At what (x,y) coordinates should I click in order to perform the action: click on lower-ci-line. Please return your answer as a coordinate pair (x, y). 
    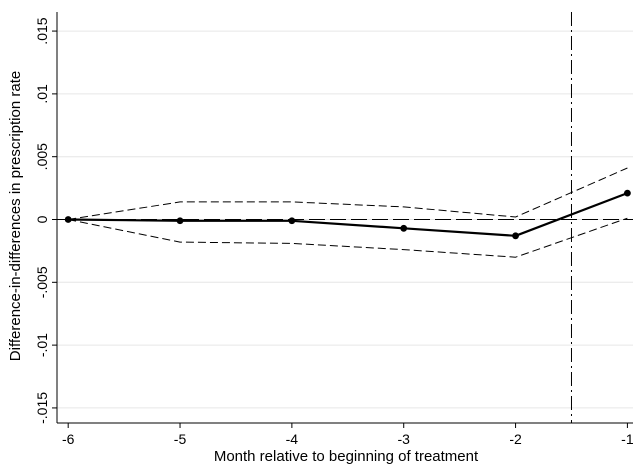
    Looking at the image, I should click on (348, 237).